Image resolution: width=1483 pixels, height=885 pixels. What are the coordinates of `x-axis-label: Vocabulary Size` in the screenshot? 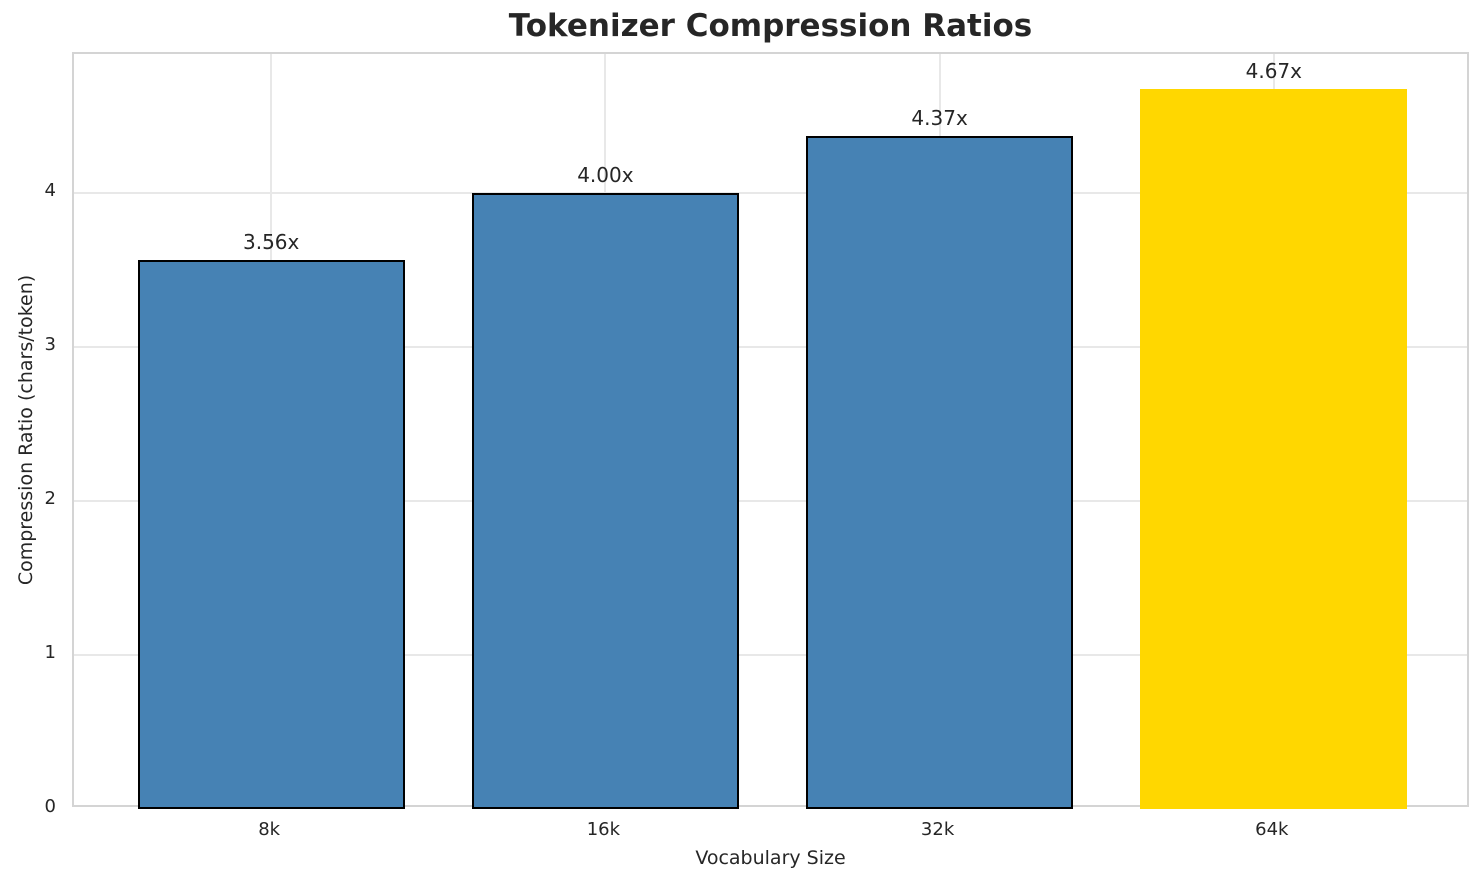 It's located at (770, 858).